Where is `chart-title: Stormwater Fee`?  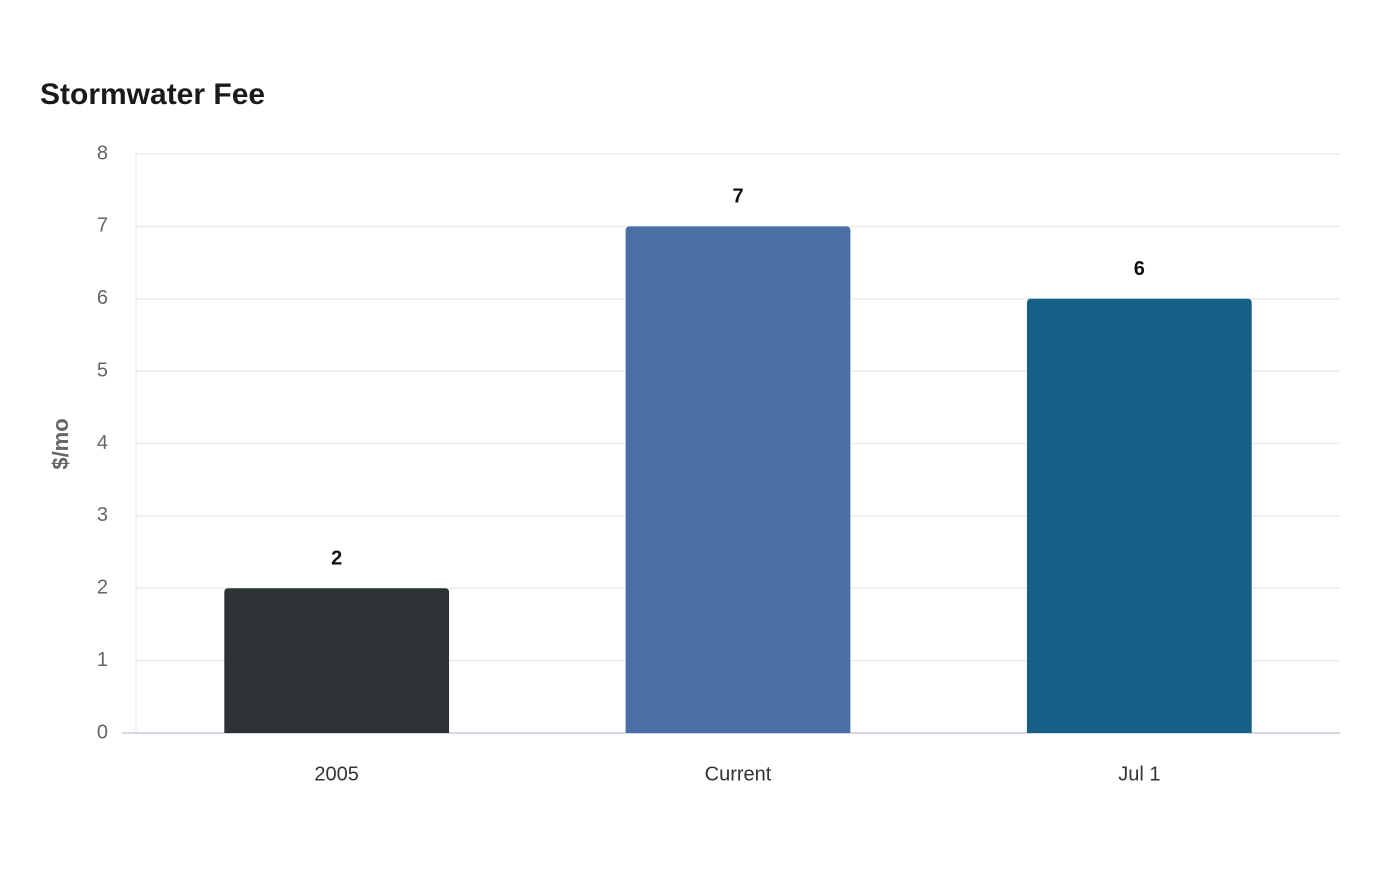 chart-title: Stormwater Fee is located at coordinates (152, 94).